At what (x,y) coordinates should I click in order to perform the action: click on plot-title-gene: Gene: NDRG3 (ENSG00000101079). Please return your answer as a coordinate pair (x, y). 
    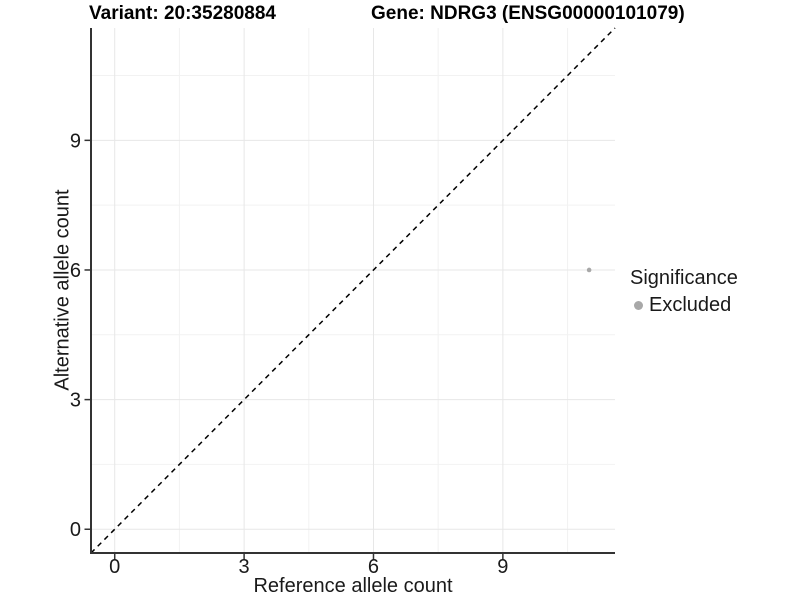
    Looking at the image, I should click on (528, 13).